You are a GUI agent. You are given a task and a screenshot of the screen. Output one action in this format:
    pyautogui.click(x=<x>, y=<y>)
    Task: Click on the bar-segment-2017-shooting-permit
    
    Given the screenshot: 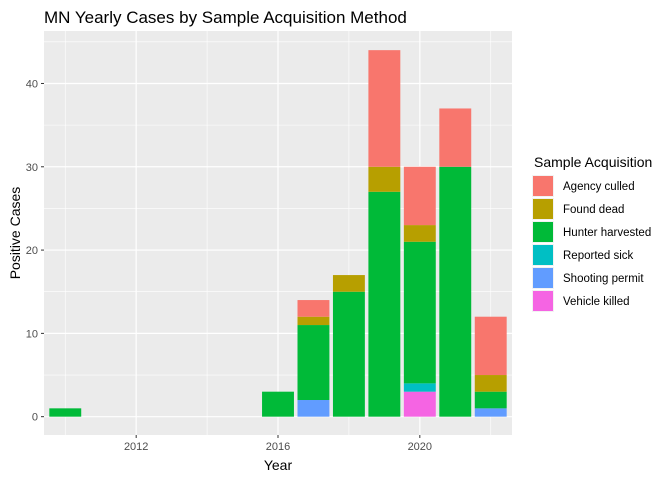 What is the action you would take?
    pyautogui.click(x=313, y=408)
    